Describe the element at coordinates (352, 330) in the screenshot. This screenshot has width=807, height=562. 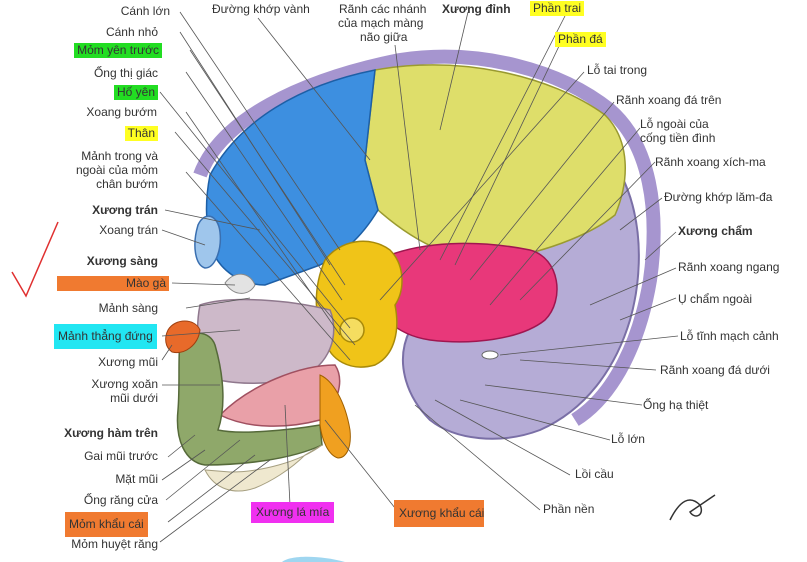
I see `sella-turcica` at that location.